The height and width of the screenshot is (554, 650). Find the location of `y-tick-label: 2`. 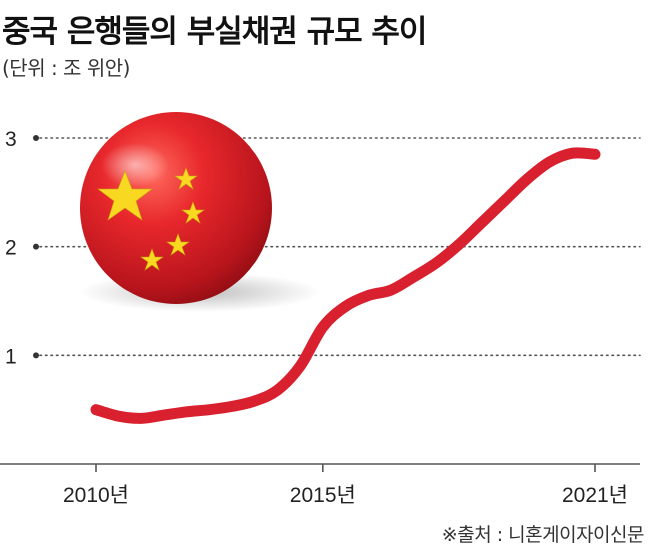

y-tick-label: 2 is located at coordinates (11, 248).